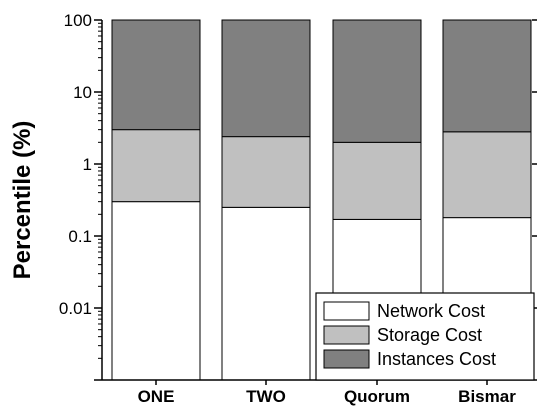  I want to click on x-tick-label-bismar: Bismar, so click(487, 396).